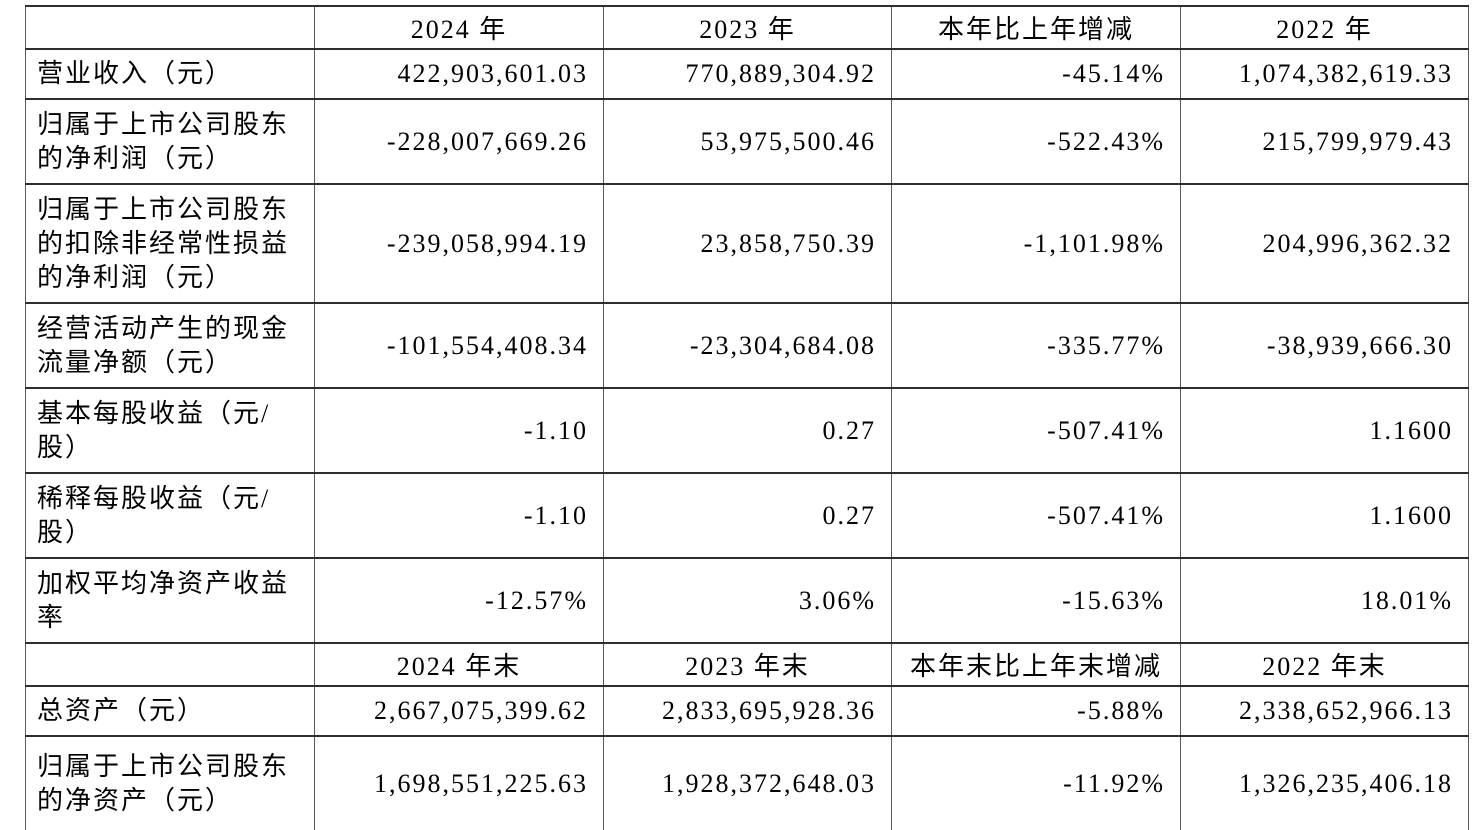 The width and height of the screenshot is (1479, 830). I want to click on row-label: 归属于上市公司股东 的净资产（元）, so click(170, 782).